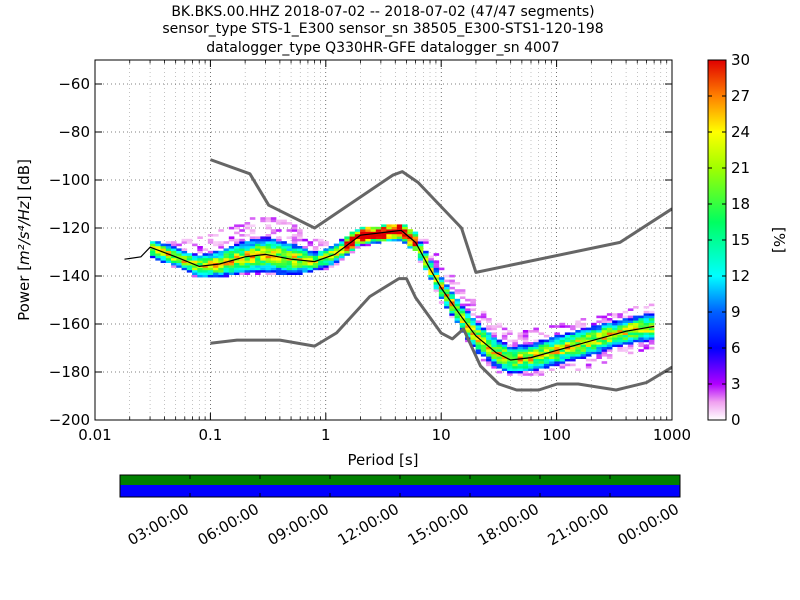  I want to click on colorbar-tick-label: 21, so click(740, 168).